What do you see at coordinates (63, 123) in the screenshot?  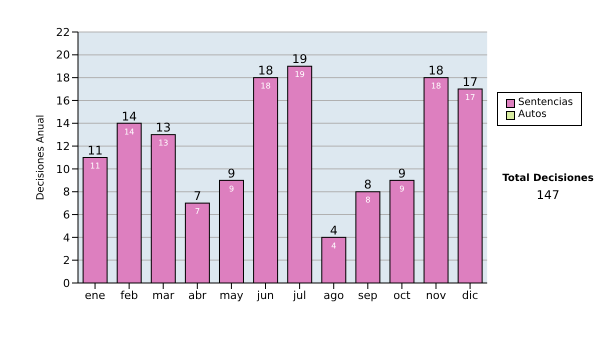 I see `y-tick-label: 14` at bounding box center [63, 123].